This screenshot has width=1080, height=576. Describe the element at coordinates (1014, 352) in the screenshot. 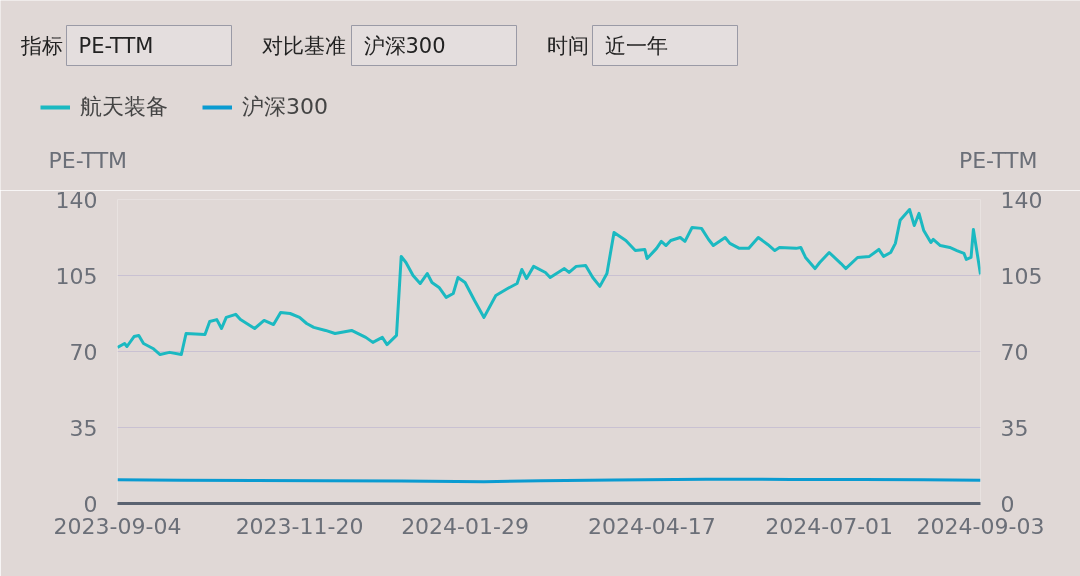

I see `y2-tick-label: 70` at that location.